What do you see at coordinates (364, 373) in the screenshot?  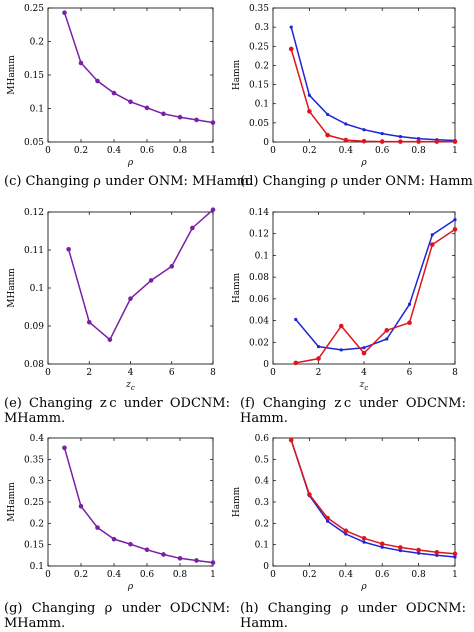 I see `x-tick-label: 4` at bounding box center [364, 373].